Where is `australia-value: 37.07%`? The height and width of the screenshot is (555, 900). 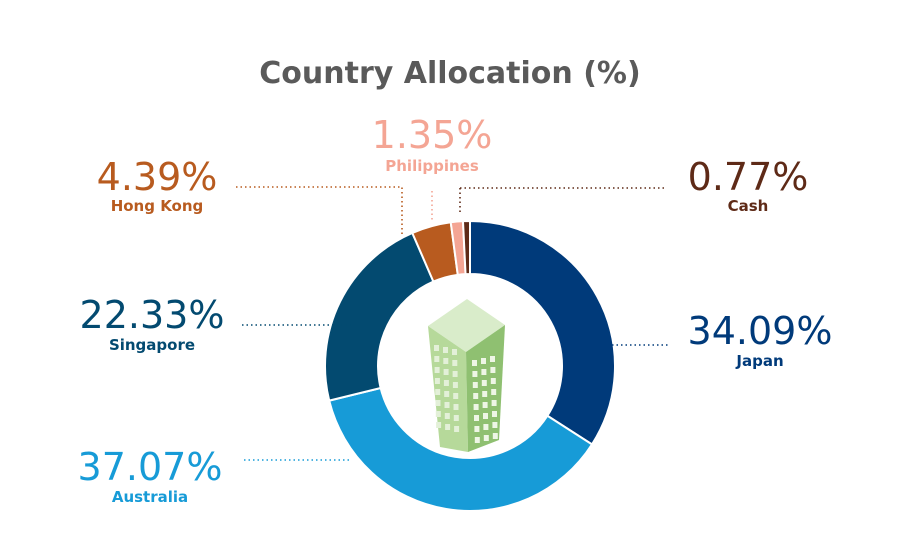
australia-value: 37.07% is located at coordinates (150, 467).